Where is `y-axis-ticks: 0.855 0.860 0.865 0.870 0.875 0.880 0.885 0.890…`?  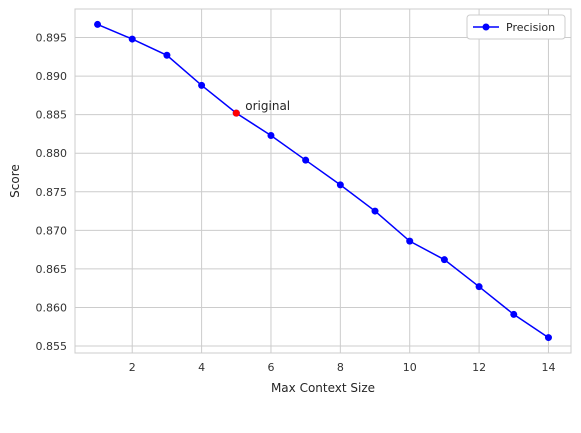 y-axis-ticks: 0.855 0.860 0.865 0.870 0.875 0.880 0.885 0.890… is located at coordinates (52, 193).